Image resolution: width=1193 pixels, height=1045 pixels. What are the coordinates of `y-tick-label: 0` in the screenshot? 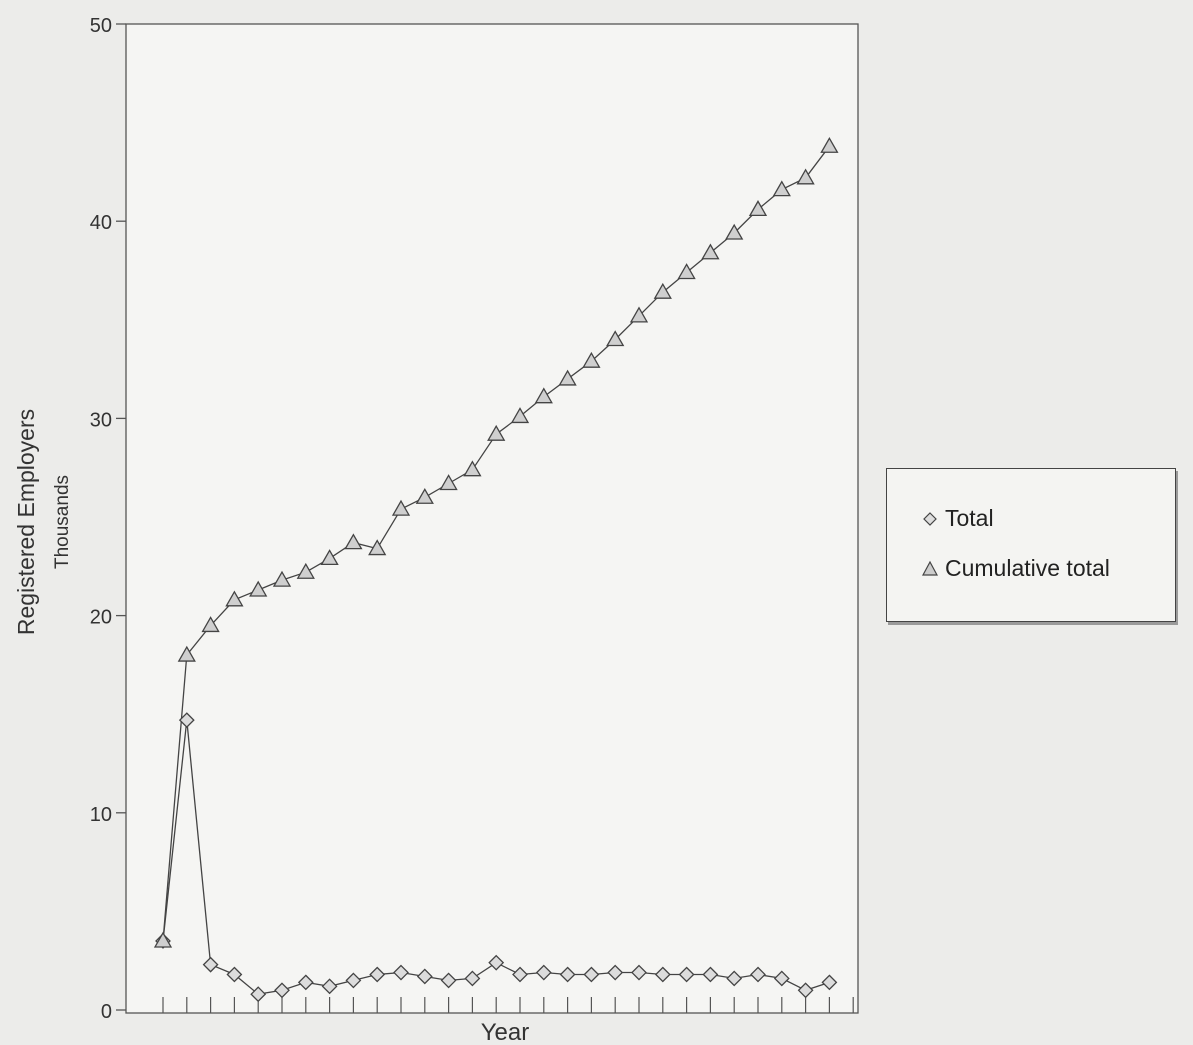 It's located at (106, 1012).